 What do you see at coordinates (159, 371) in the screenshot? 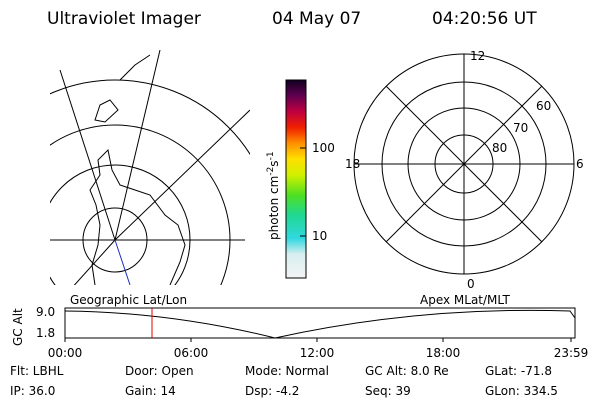
I see `footer-field: Door: Open` at bounding box center [159, 371].